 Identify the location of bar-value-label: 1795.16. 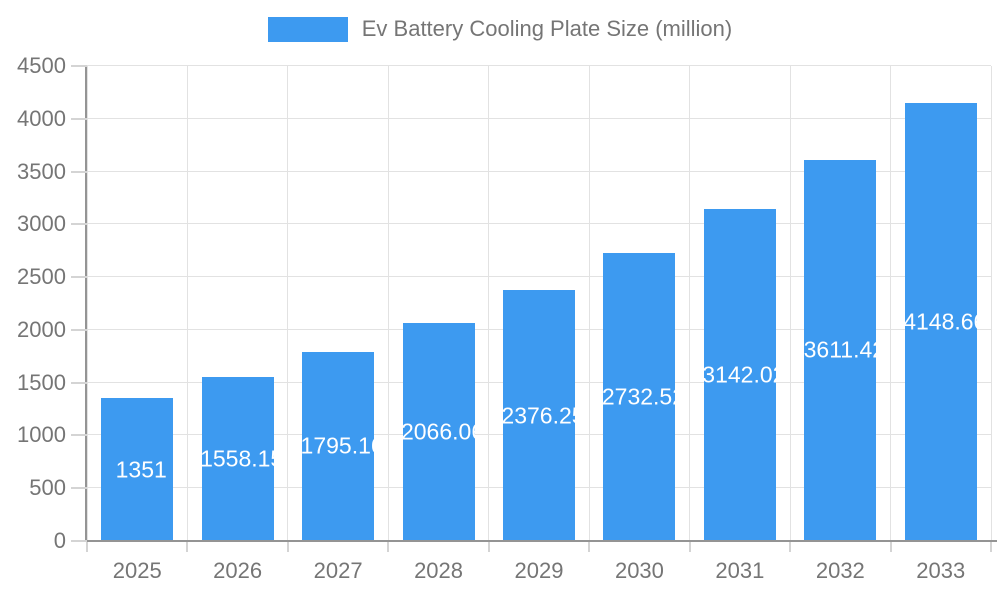
(338, 445).